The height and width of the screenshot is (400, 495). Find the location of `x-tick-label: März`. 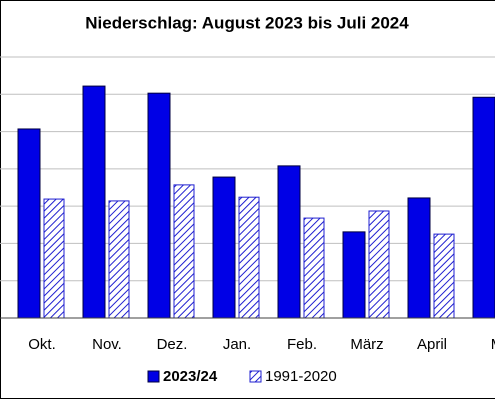

x-tick-label: März is located at coordinates (366, 344).